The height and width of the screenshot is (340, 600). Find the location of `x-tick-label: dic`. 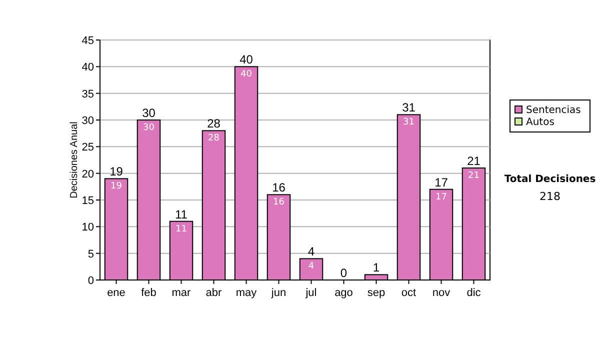

x-tick-label: dic is located at coordinates (474, 293).